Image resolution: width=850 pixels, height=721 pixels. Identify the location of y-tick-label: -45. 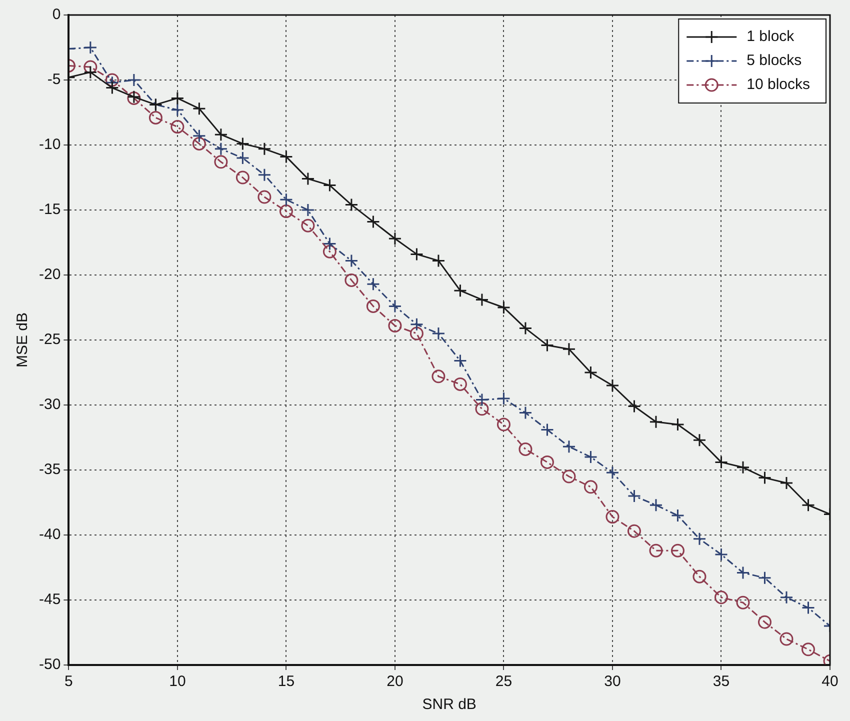
(49, 599).